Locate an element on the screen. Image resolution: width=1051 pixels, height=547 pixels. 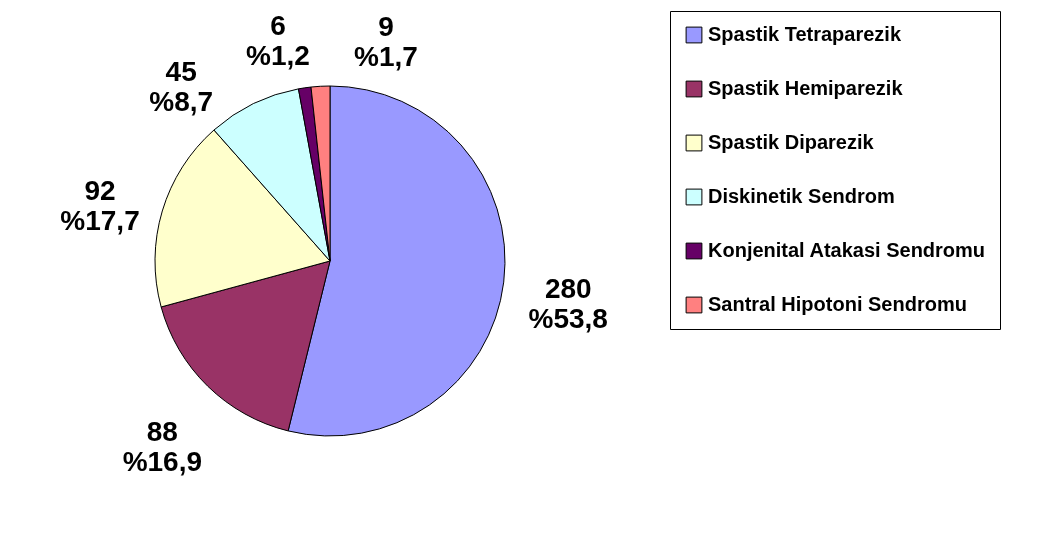
legend-label: Diskinetik Sendrom is located at coordinates (801, 196).